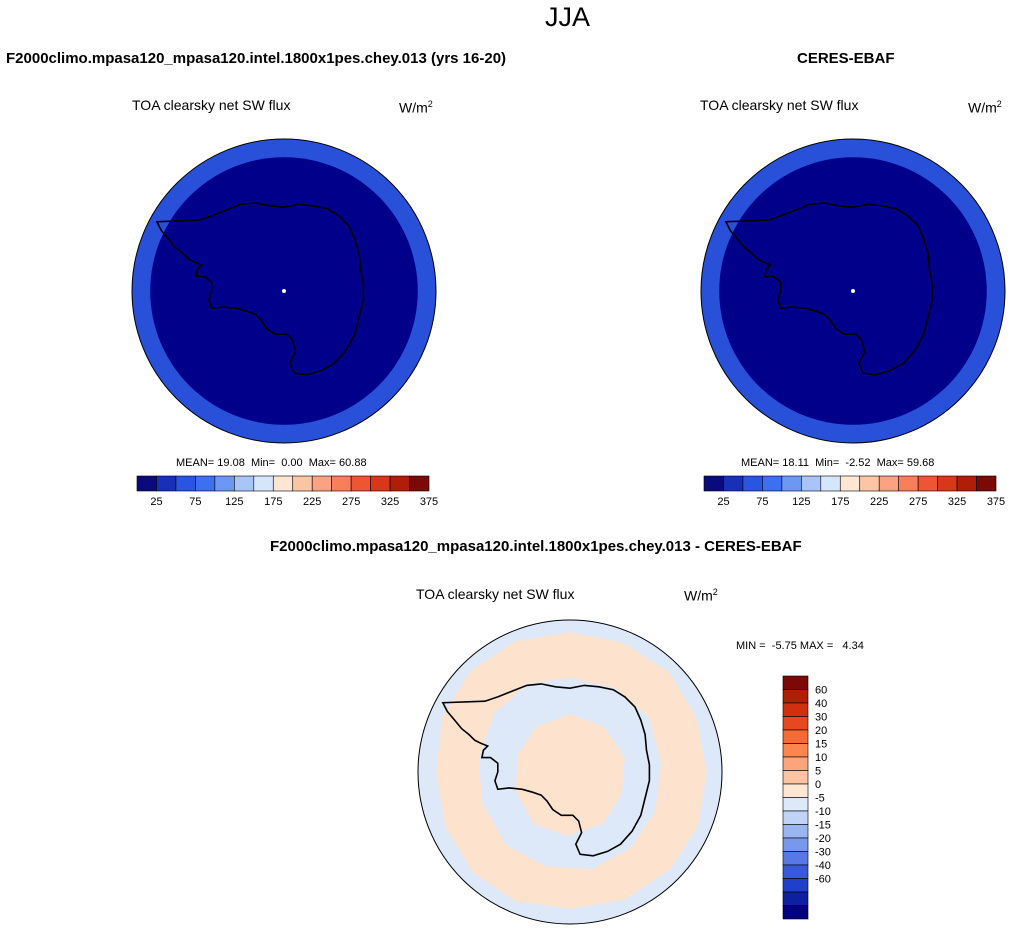 The image size is (1009, 929). I want to click on positive-diff-center, so click(570, 775).